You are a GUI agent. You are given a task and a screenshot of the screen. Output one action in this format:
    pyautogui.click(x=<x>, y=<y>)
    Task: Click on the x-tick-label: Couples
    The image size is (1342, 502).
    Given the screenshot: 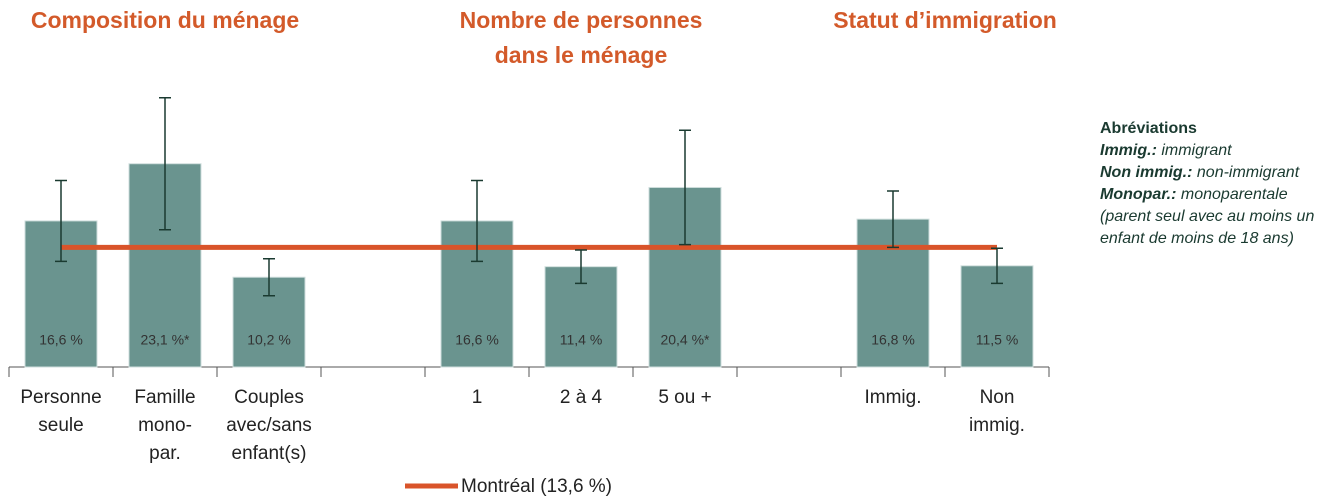 What is the action you would take?
    pyautogui.click(x=269, y=397)
    